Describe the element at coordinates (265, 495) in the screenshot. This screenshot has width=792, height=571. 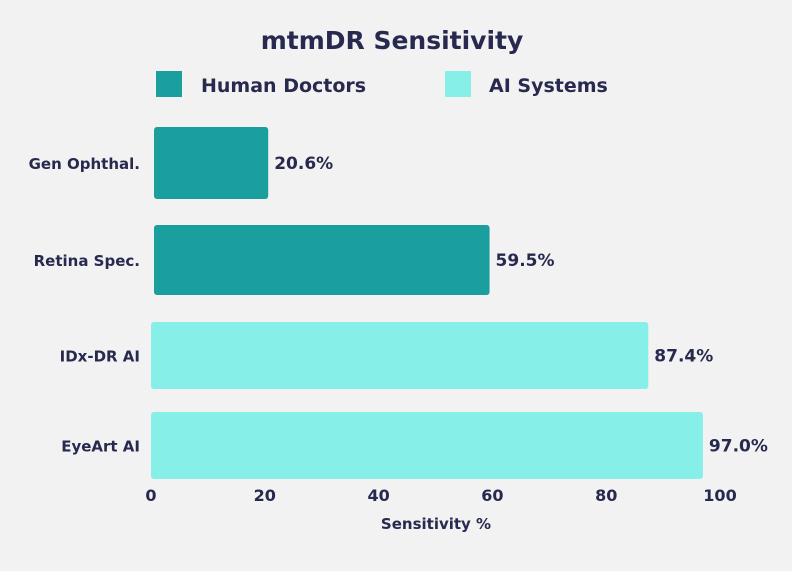
I see `x-tick-20: 20` at that location.